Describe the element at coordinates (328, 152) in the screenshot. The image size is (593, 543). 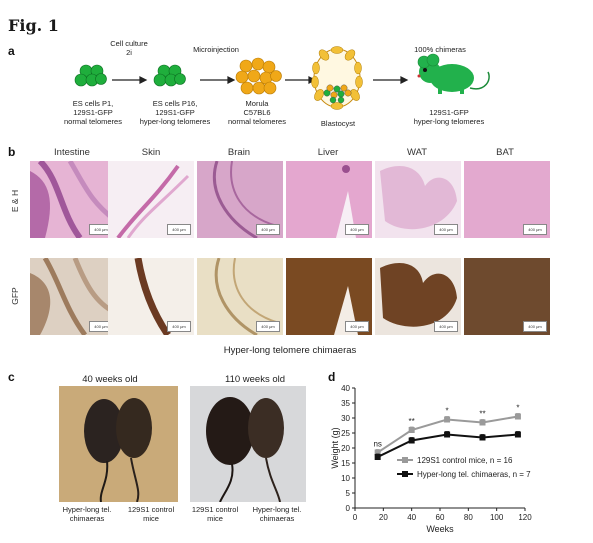
I see `tissue-label-liver: Liver` at that location.